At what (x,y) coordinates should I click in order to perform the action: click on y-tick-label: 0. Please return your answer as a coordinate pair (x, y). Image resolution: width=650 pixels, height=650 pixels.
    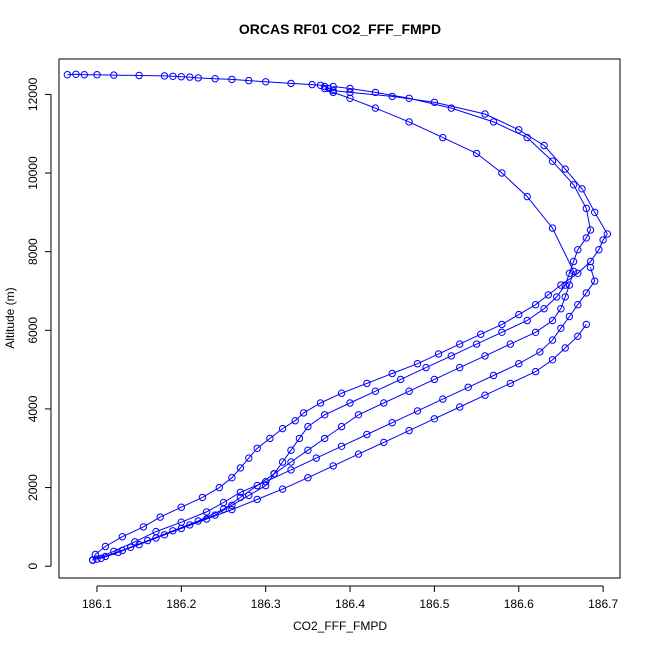
    Looking at the image, I should click on (33, 566).